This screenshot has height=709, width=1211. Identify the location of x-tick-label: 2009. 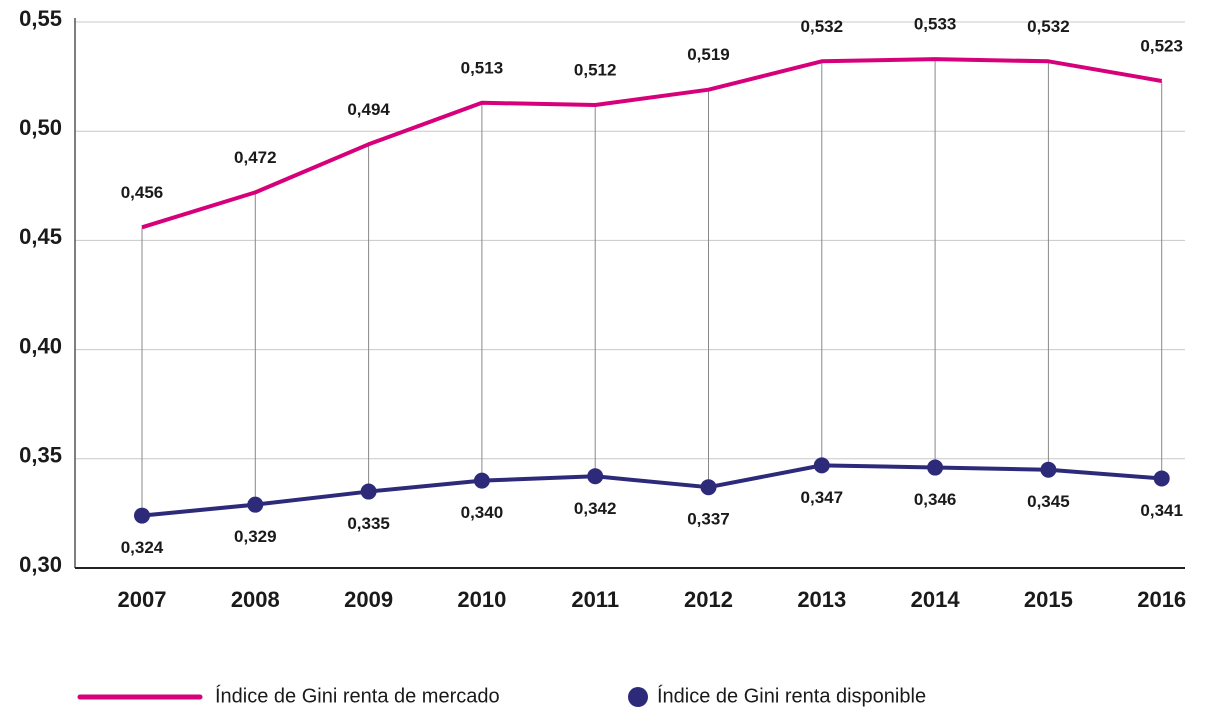
(368, 599).